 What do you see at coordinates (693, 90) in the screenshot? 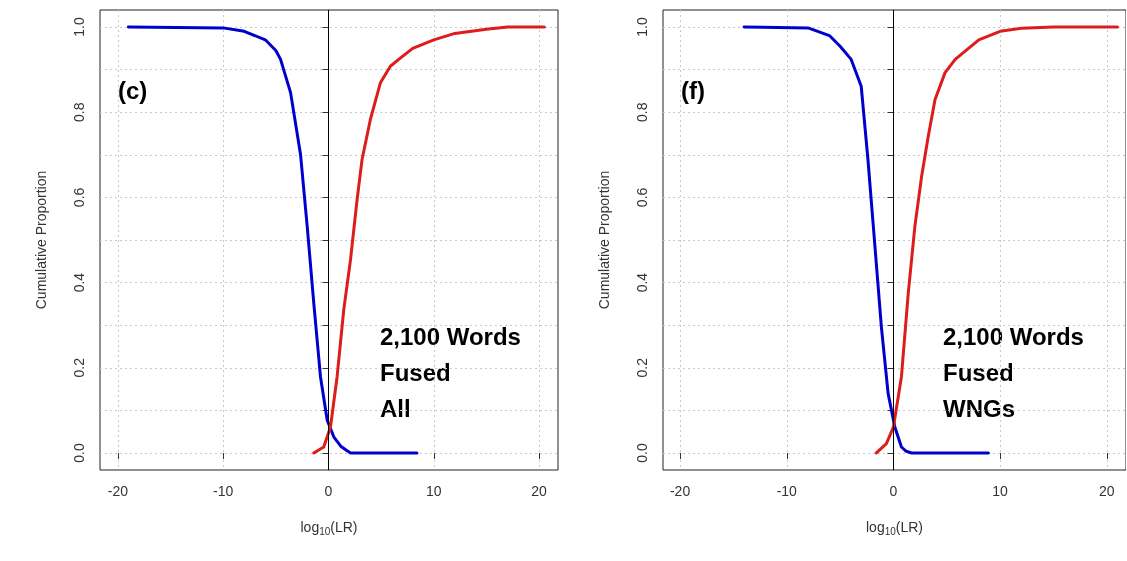
I see `annotation: (f)` at bounding box center [693, 90].